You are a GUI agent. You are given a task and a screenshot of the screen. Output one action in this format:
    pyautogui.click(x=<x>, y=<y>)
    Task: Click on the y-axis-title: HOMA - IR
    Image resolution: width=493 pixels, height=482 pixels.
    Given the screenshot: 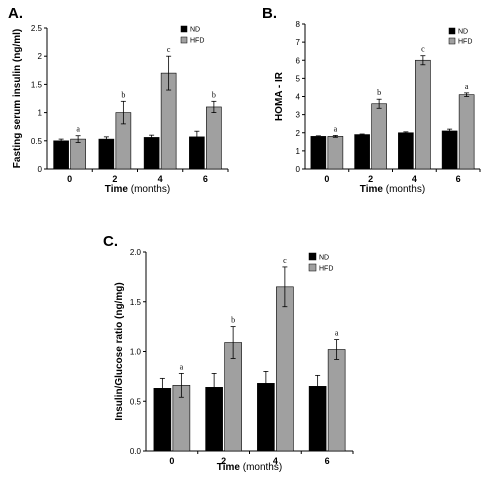 What is the action you would take?
    pyautogui.click(x=279, y=96)
    